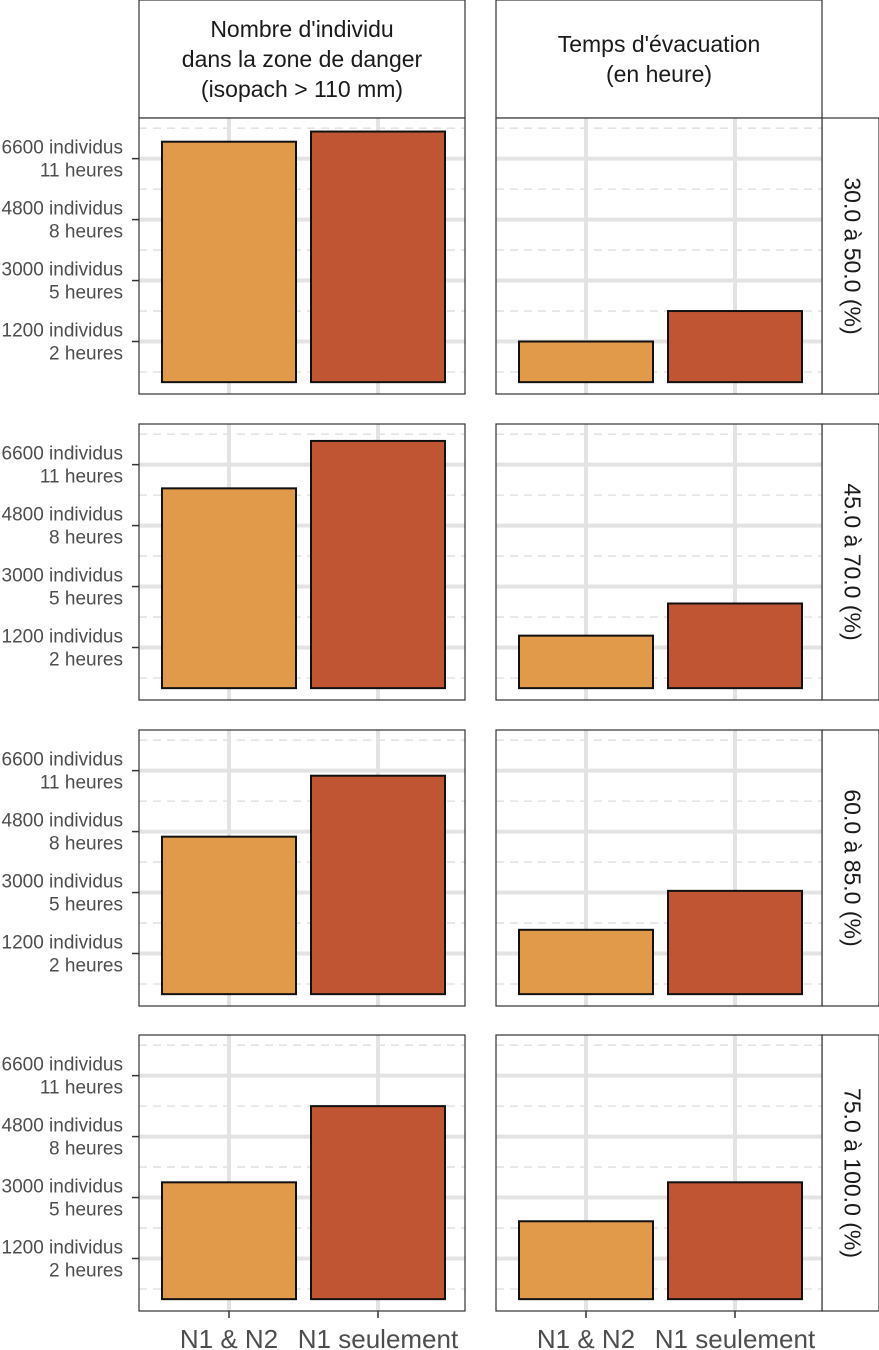  I want to click on row-label: 45.0 à 70.0 (%), so click(852, 561).